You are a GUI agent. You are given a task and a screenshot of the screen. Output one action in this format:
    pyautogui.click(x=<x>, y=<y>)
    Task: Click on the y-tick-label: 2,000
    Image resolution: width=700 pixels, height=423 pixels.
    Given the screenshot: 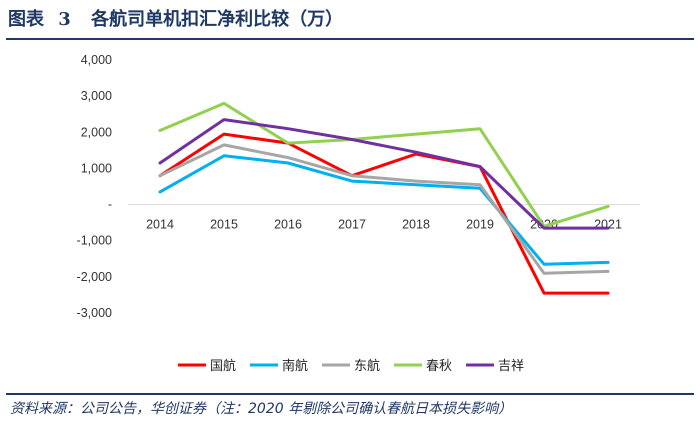 What is the action you would take?
    pyautogui.click(x=96, y=132)
    